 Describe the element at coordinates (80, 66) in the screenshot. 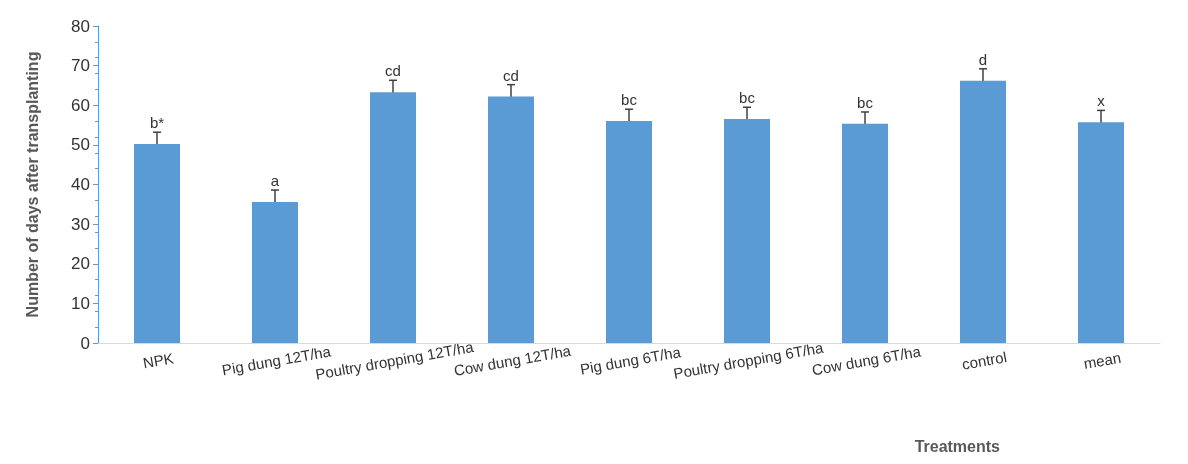

I see `y-tick-label: 70` at that location.